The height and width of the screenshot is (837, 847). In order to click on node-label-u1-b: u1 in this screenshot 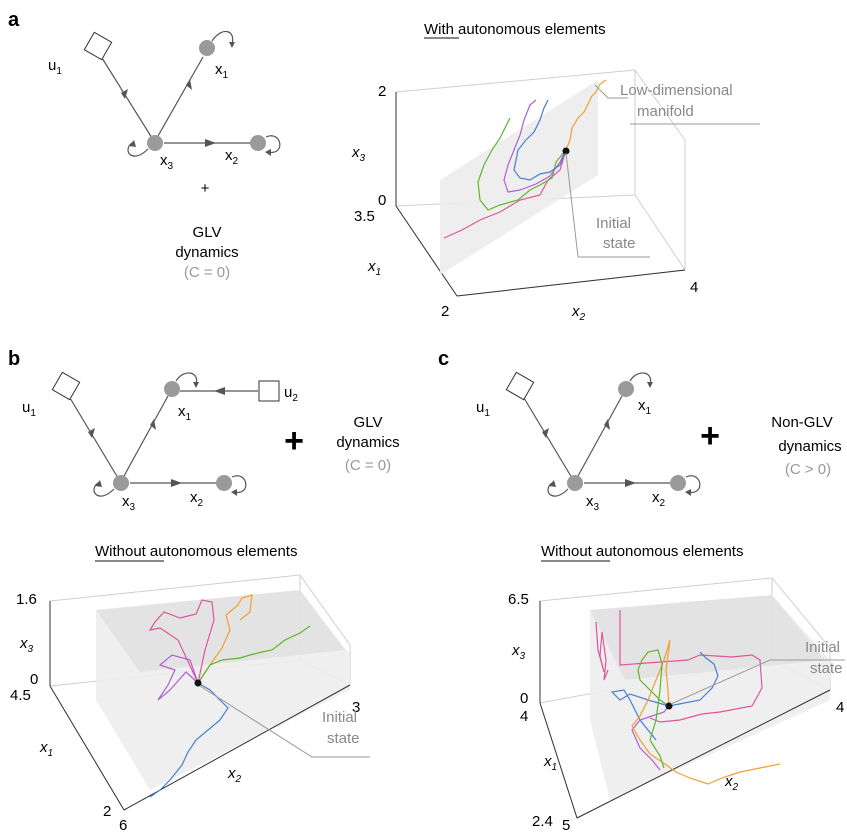, I will do `click(29, 409)`.